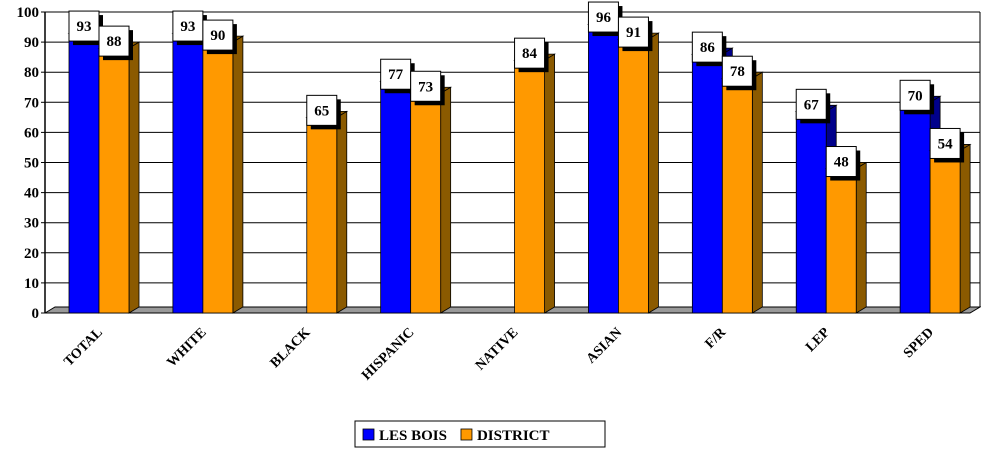 The height and width of the screenshot is (454, 981). I want to click on data-label-text: 93, so click(187, 27).